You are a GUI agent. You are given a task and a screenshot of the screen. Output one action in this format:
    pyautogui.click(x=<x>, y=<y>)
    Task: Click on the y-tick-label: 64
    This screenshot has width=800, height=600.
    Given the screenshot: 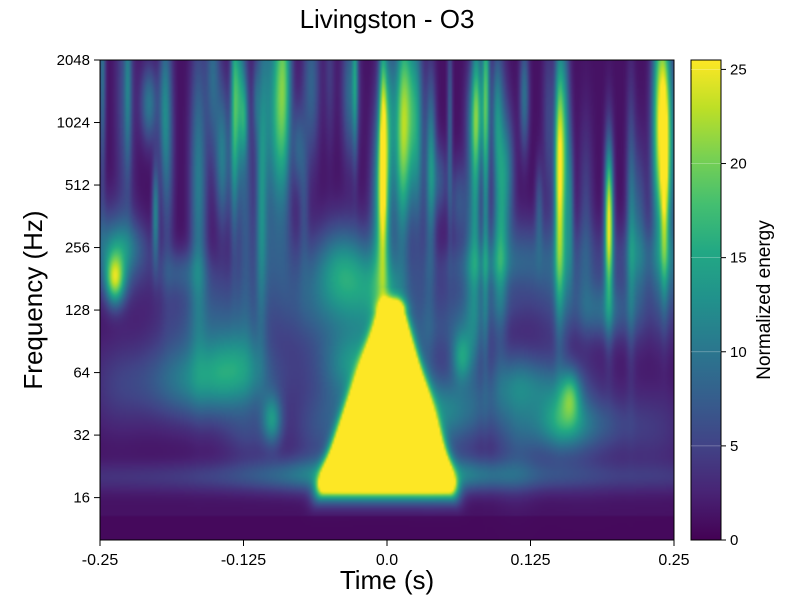 What is the action you would take?
    pyautogui.click(x=81, y=373)
    